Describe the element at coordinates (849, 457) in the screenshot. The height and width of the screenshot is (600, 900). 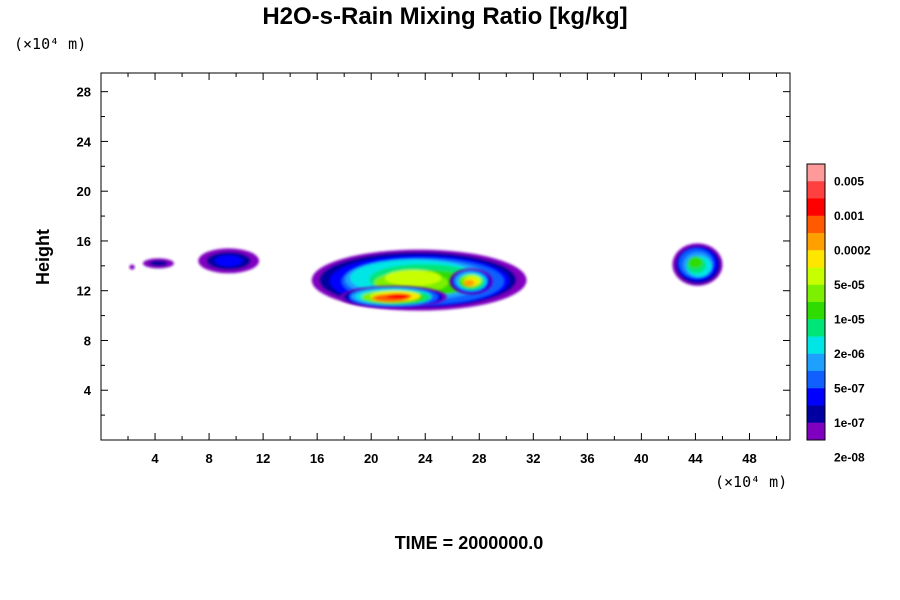
I see `colorbar-label: 2e-08` at that location.